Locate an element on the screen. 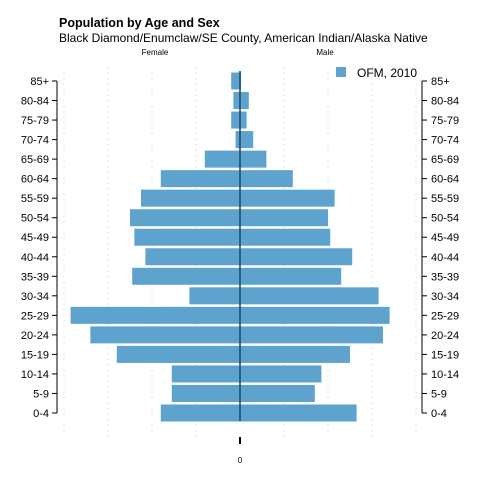  right-tick-label: 25-29 is located at coordinates (445, 316).